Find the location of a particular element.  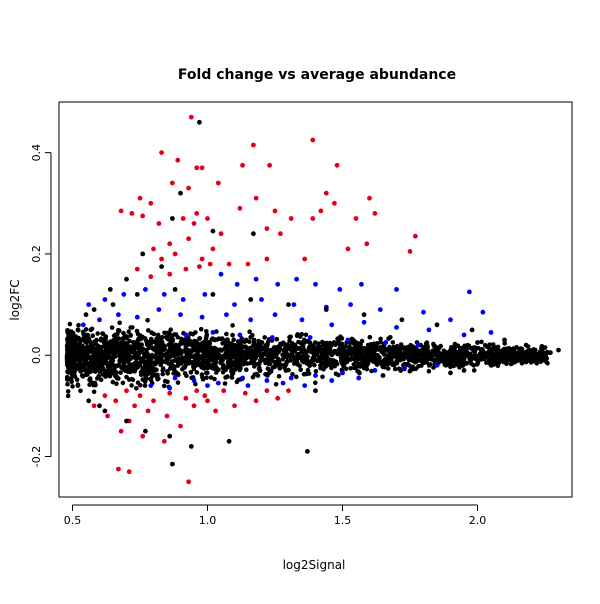

x-tick-label: 0.5 is located at coordinates (73, 520).